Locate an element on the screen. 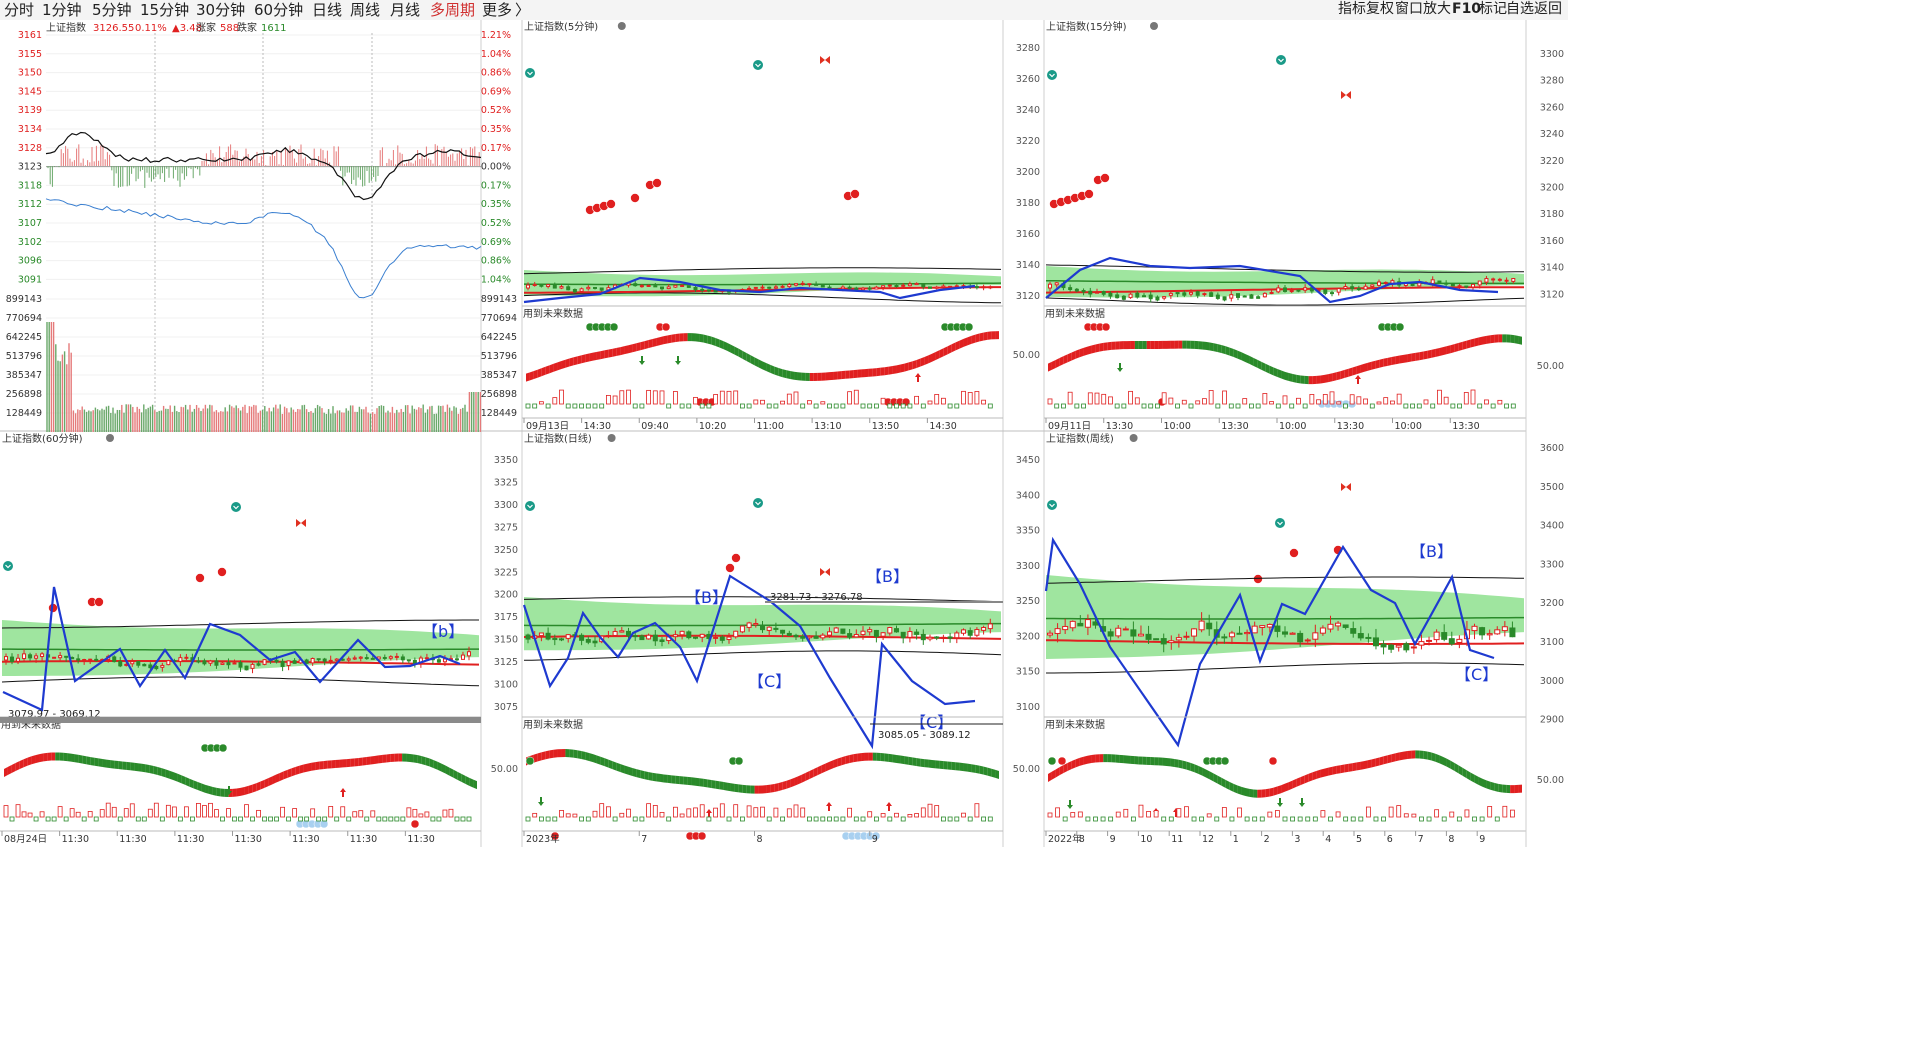 The width and height of the screenshot is (1922, 1037). period-3: 15分钟 is located at coordinates (165, 10).